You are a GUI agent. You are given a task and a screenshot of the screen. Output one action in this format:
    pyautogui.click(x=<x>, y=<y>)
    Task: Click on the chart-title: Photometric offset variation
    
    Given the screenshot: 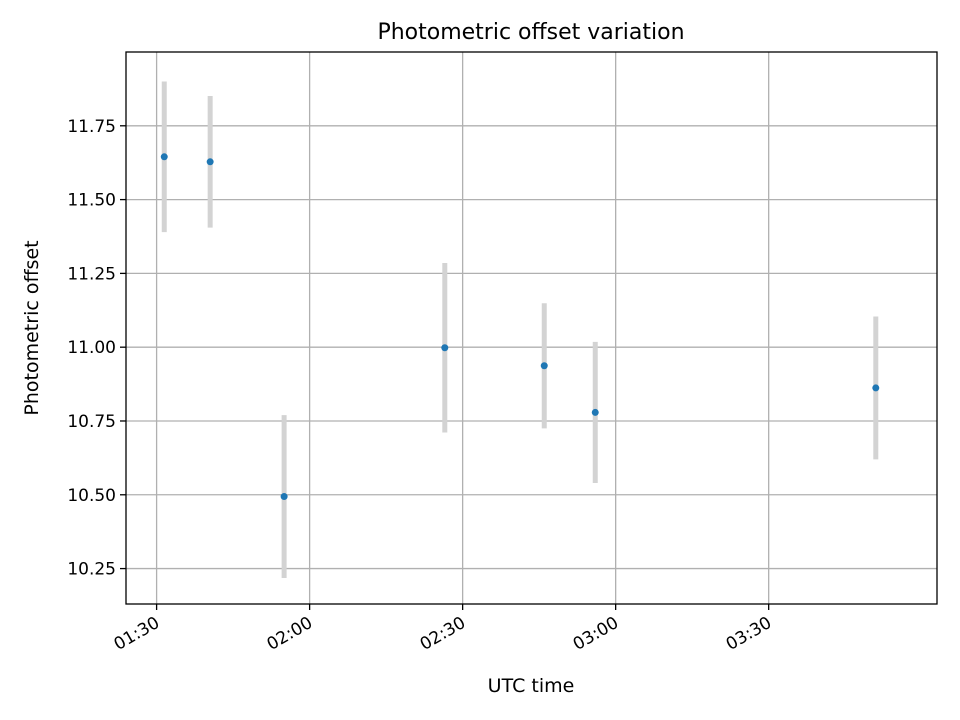 What is the action you would take?
    pyautogui.click(x=530, y=32)
    